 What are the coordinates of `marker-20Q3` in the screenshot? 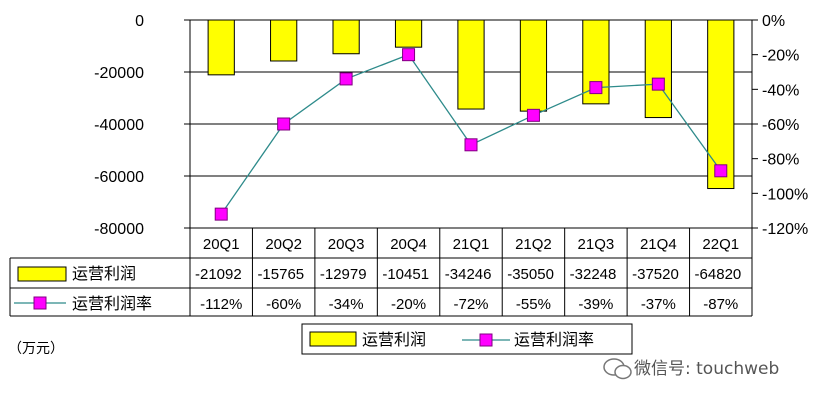 It's located at (346, 79).